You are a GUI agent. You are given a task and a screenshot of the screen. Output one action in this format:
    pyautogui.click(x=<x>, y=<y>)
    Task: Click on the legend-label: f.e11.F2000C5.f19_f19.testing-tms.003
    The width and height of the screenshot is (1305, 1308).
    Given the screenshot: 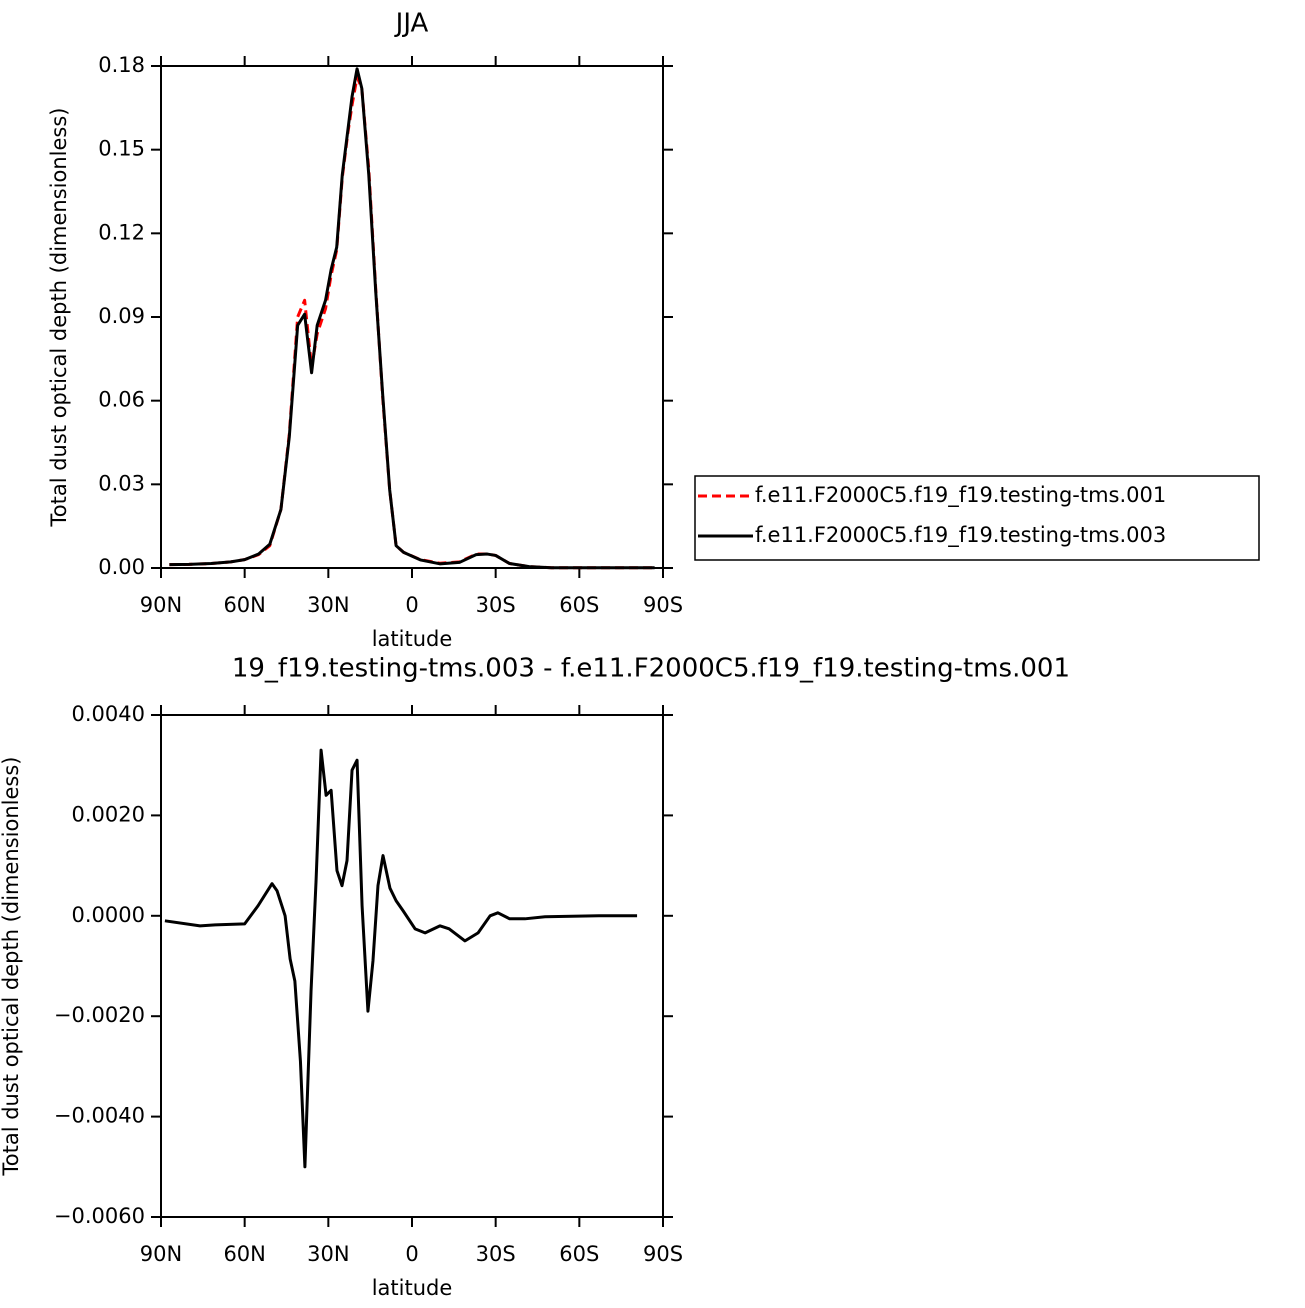 What is the action you would take?
    pyautogui.click(x=960, y=535)
    